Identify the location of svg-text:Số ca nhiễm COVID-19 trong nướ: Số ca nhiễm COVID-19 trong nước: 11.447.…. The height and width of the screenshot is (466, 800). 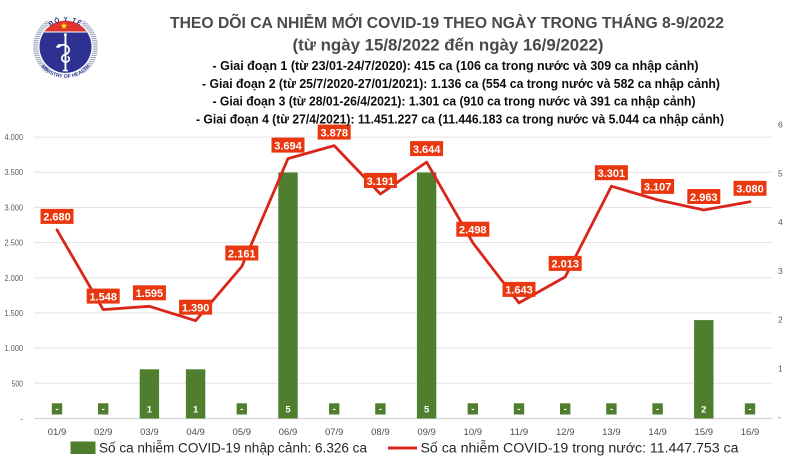
(580, 448).